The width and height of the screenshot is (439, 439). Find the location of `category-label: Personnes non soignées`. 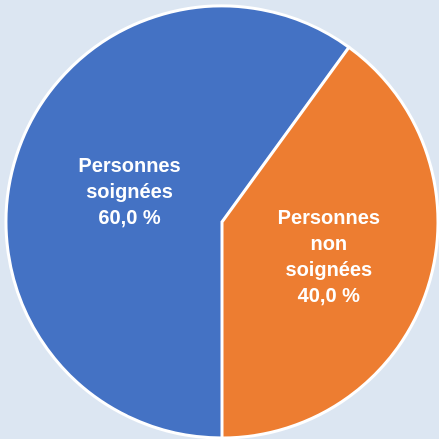

category-label: Personnes non soignées is located at coordinates (328, 243).